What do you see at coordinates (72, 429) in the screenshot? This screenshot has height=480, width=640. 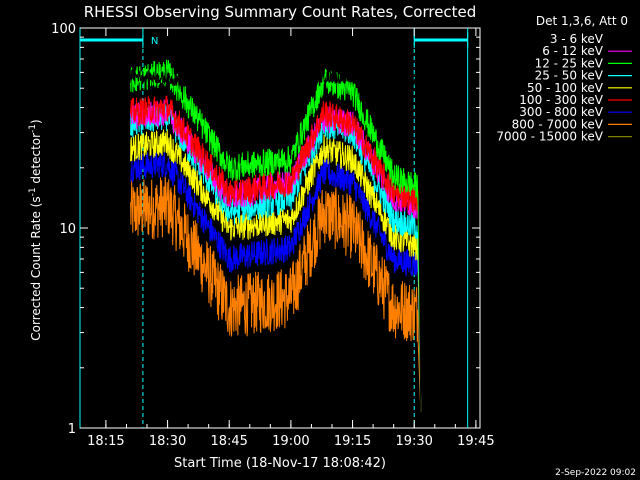 I see `y-tick-label: 1` at bounding box center [72, 429].